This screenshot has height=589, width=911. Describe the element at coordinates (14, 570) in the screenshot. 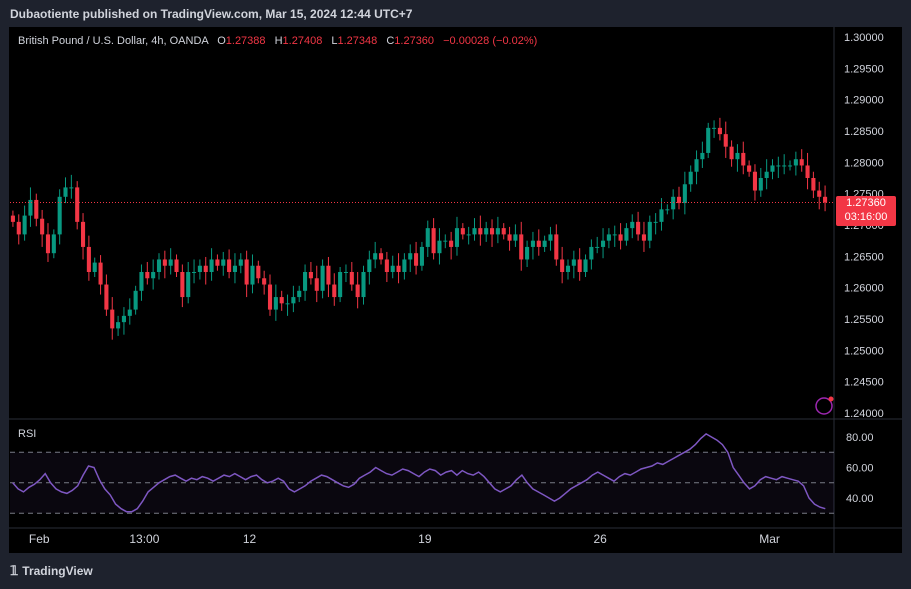

I see `tradingview-logo-icon: 𝟙` at that location.